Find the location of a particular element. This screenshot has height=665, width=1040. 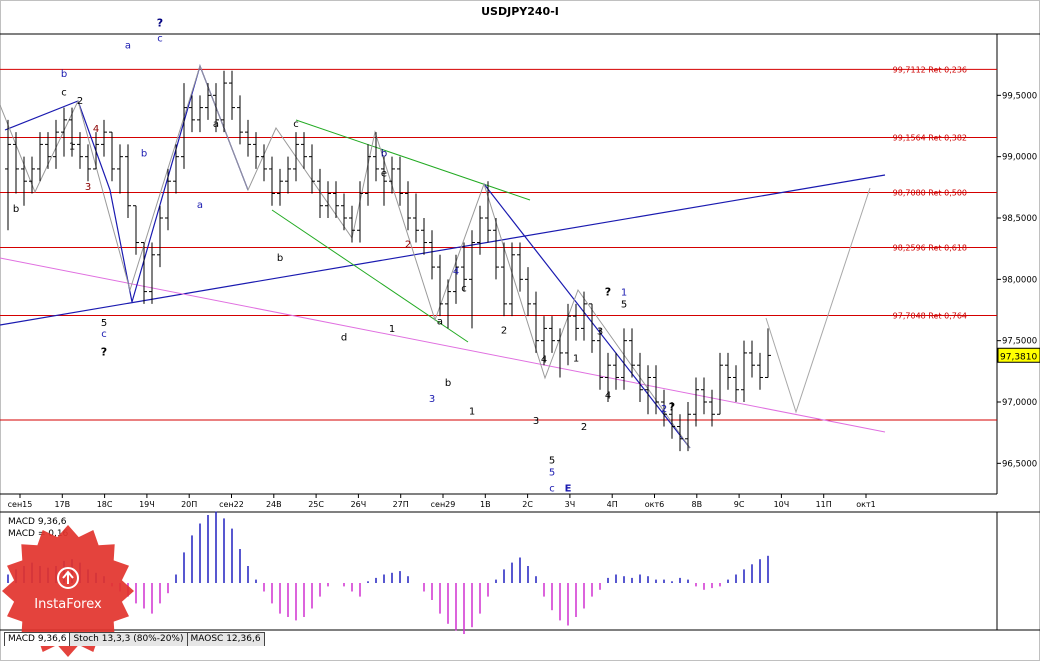

tab-stoch: Stoch 13,3,3 (80%-20%) is located at coordinates (128, 639).